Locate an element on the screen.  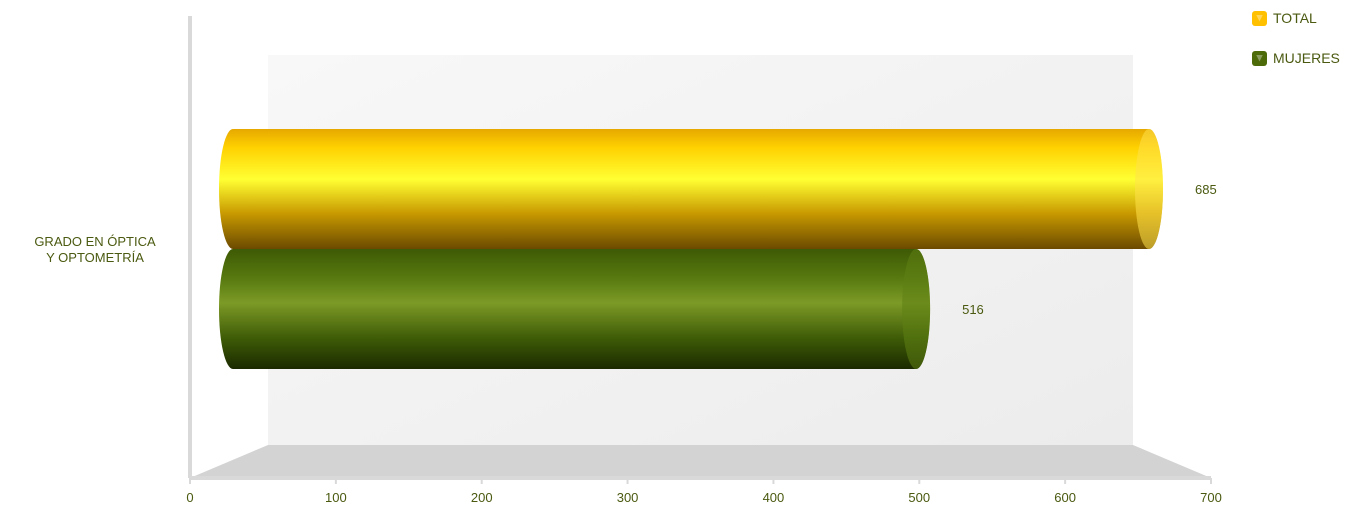
x-tick-label: 0 is located at coordinates (189, 497).